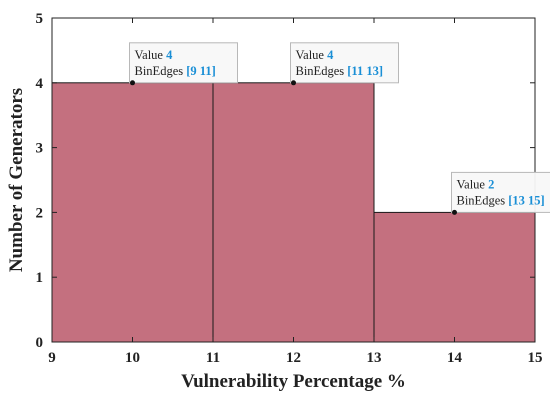  Describe the element at coordinates (16, 180) in the screenshot. I see `y-axis-label: Number of Generators` at that location.